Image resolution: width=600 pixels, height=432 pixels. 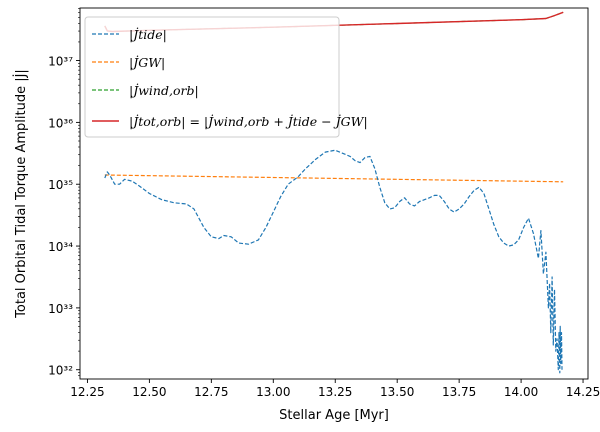 I want to click on legend-label: |J̇GW|, so click(x=147, y=62).